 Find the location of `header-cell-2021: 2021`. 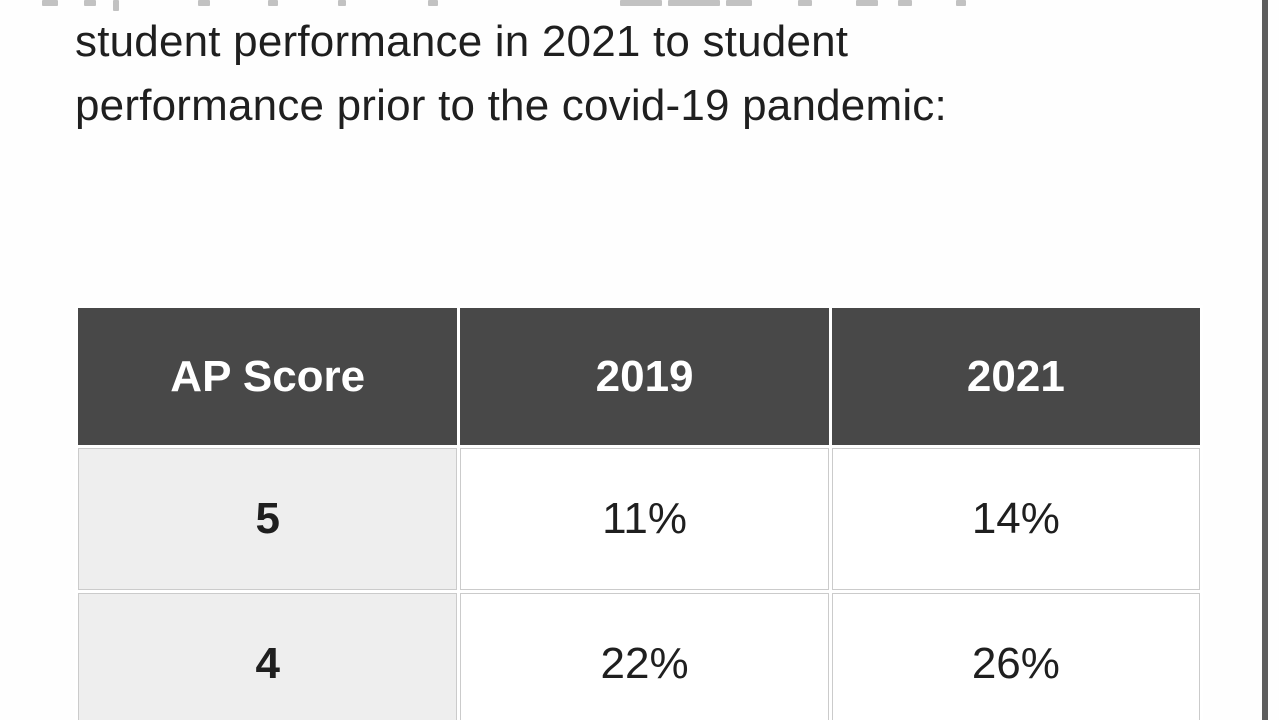

header-cell-2021: 2021 is located at coordinates (1015, 376).